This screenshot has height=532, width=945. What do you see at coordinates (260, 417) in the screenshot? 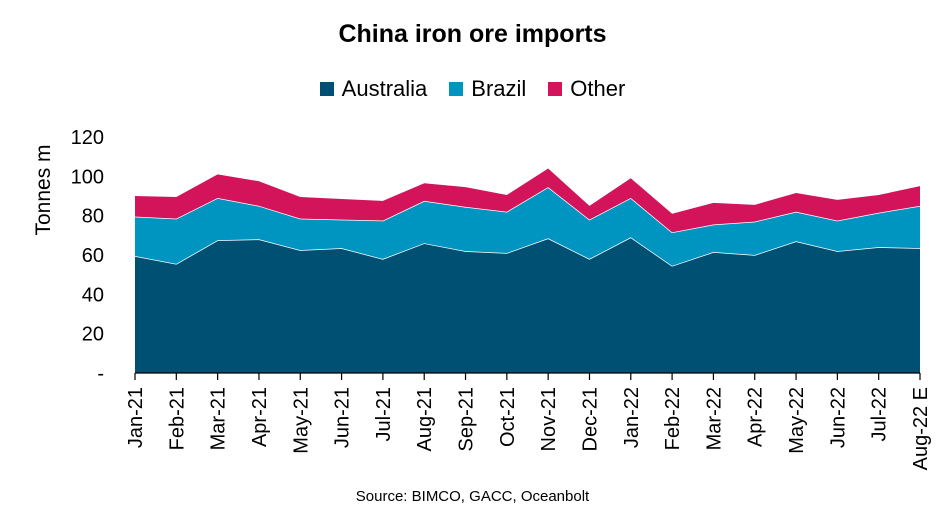
I see `x-tick-label: Apr-21` at bounding box center [260, 417].